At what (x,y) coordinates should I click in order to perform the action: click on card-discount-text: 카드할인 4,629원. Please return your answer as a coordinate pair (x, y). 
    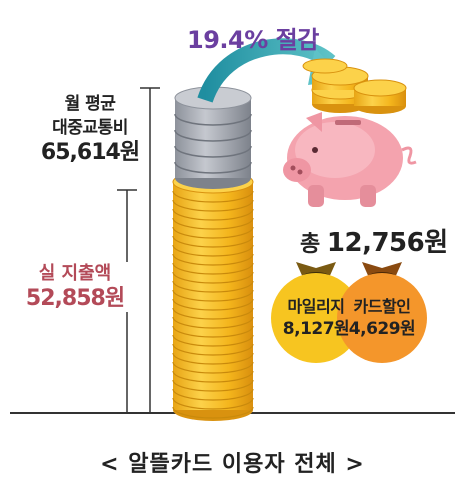
    Looking at the image, I should click on (382, 318).